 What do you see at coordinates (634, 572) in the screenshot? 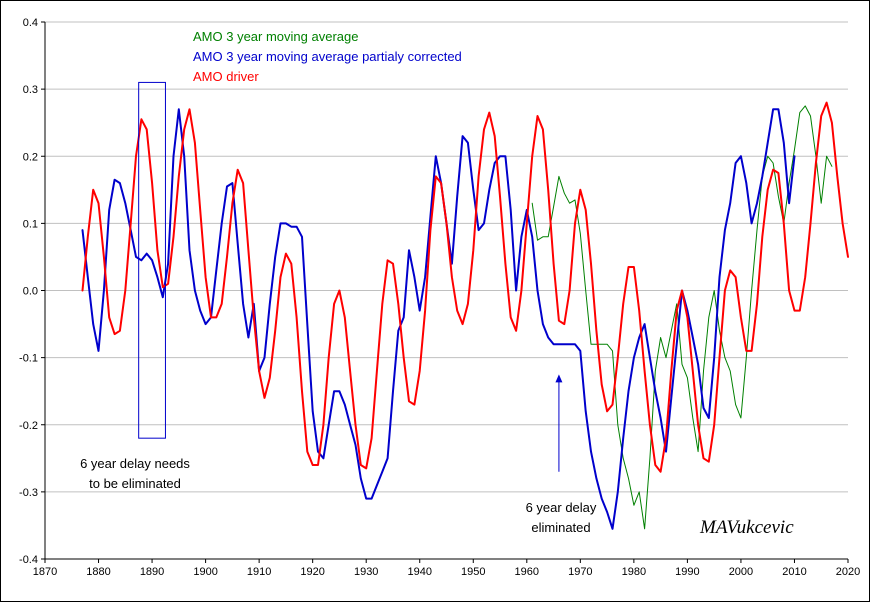
I see `x-tick-label-11: 1980` at bounding box center [634, 572].